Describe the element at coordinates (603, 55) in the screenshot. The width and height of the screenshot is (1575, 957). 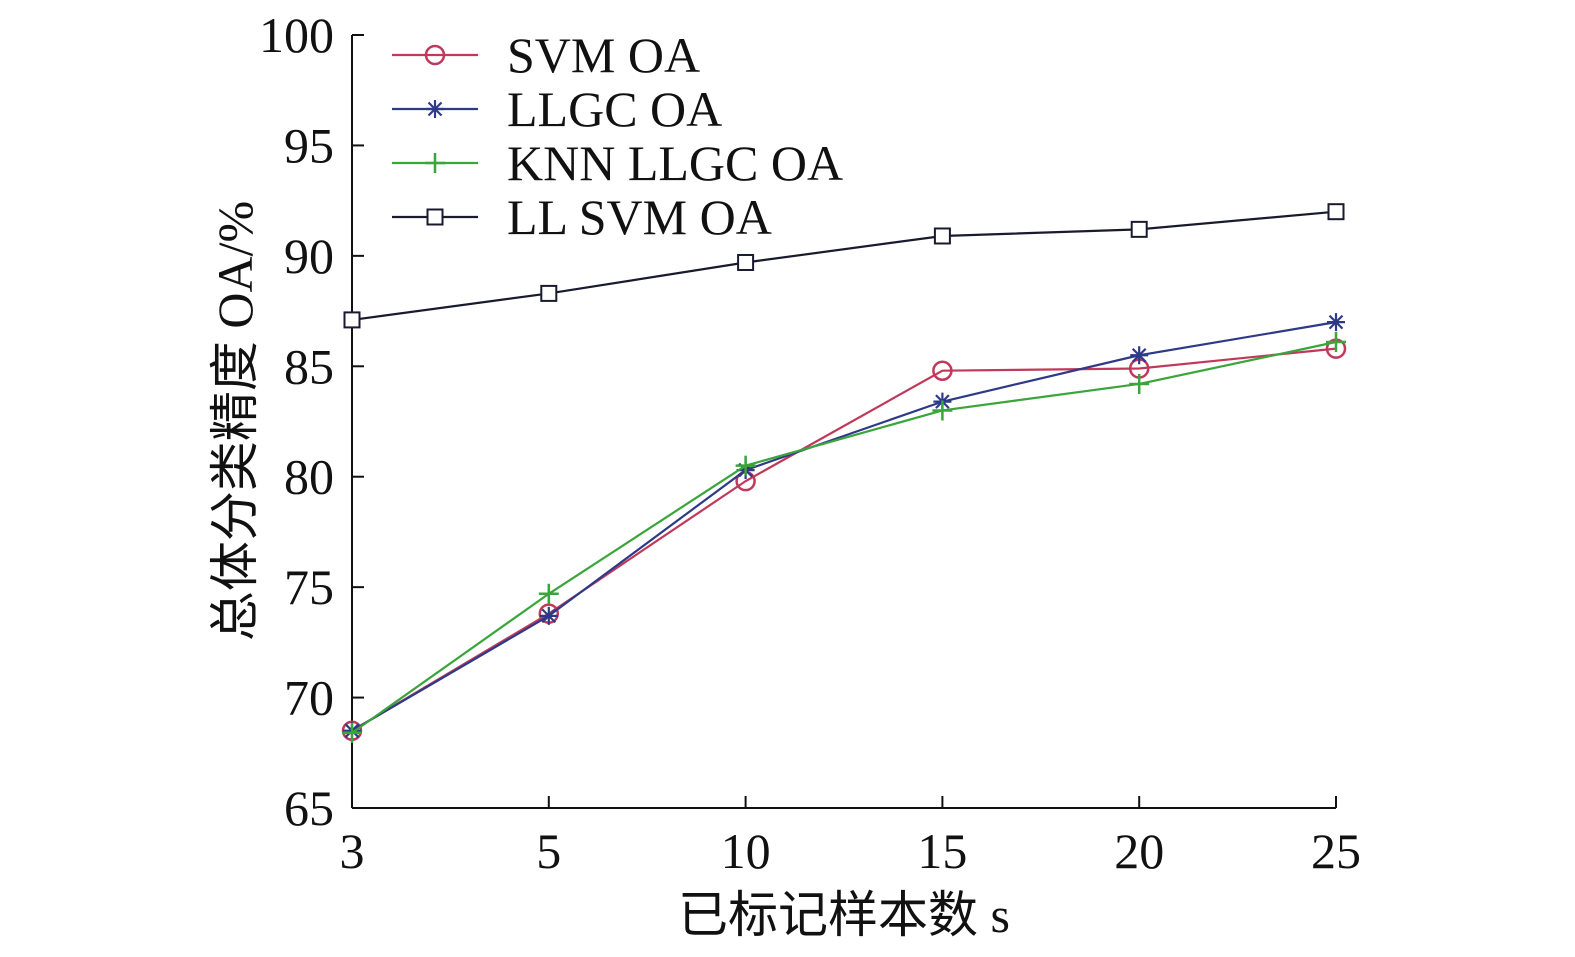
I see `legend-label: SVM OA` at that location.